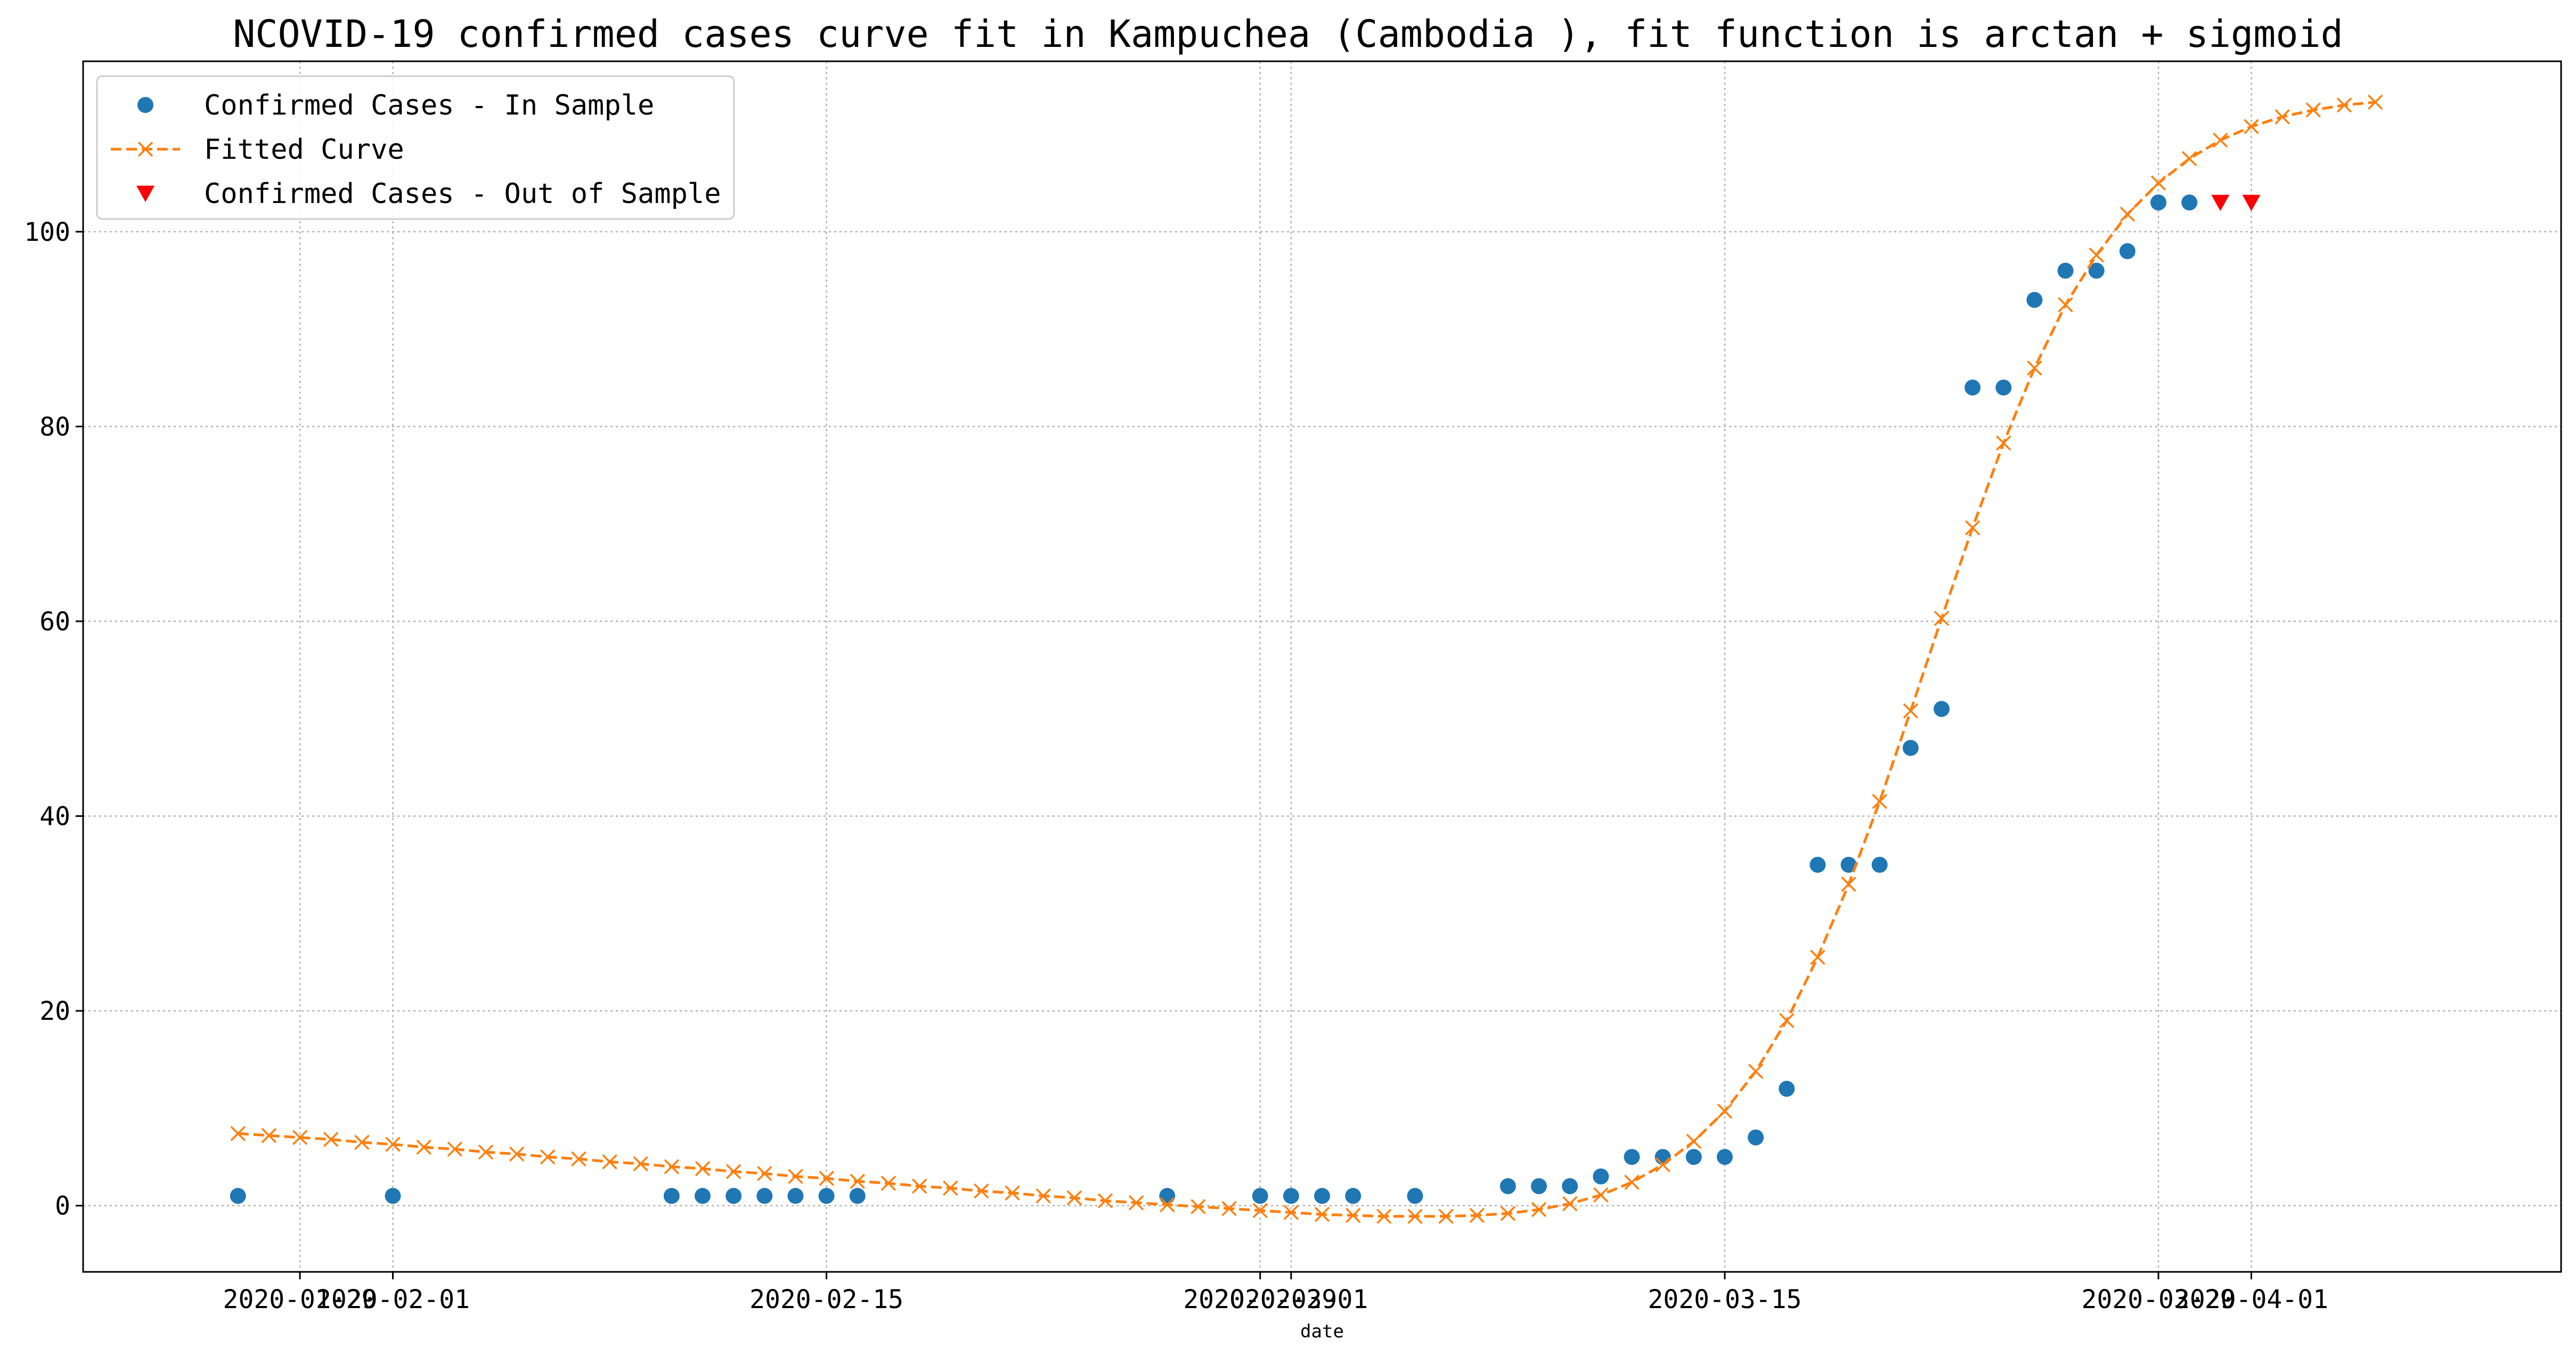 The height and width of the screenshot is (1355, 2576). What do you see at coordinates (62, 1206) in the screenshot?
I see `y-tick-label: 0` at bounding box center [62, 1206].